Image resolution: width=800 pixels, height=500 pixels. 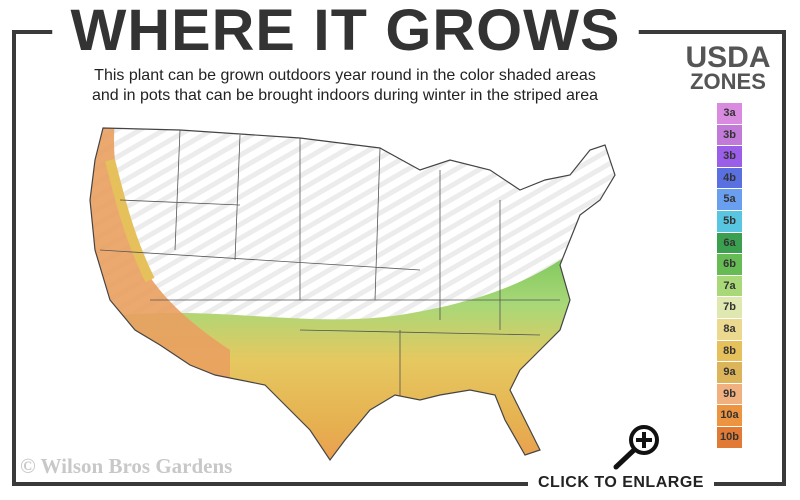 What do you see at coordinates (729, 264) in the screenshot?
I see `zone-swatch-6b: 6b` at bounding box center [729, 264].